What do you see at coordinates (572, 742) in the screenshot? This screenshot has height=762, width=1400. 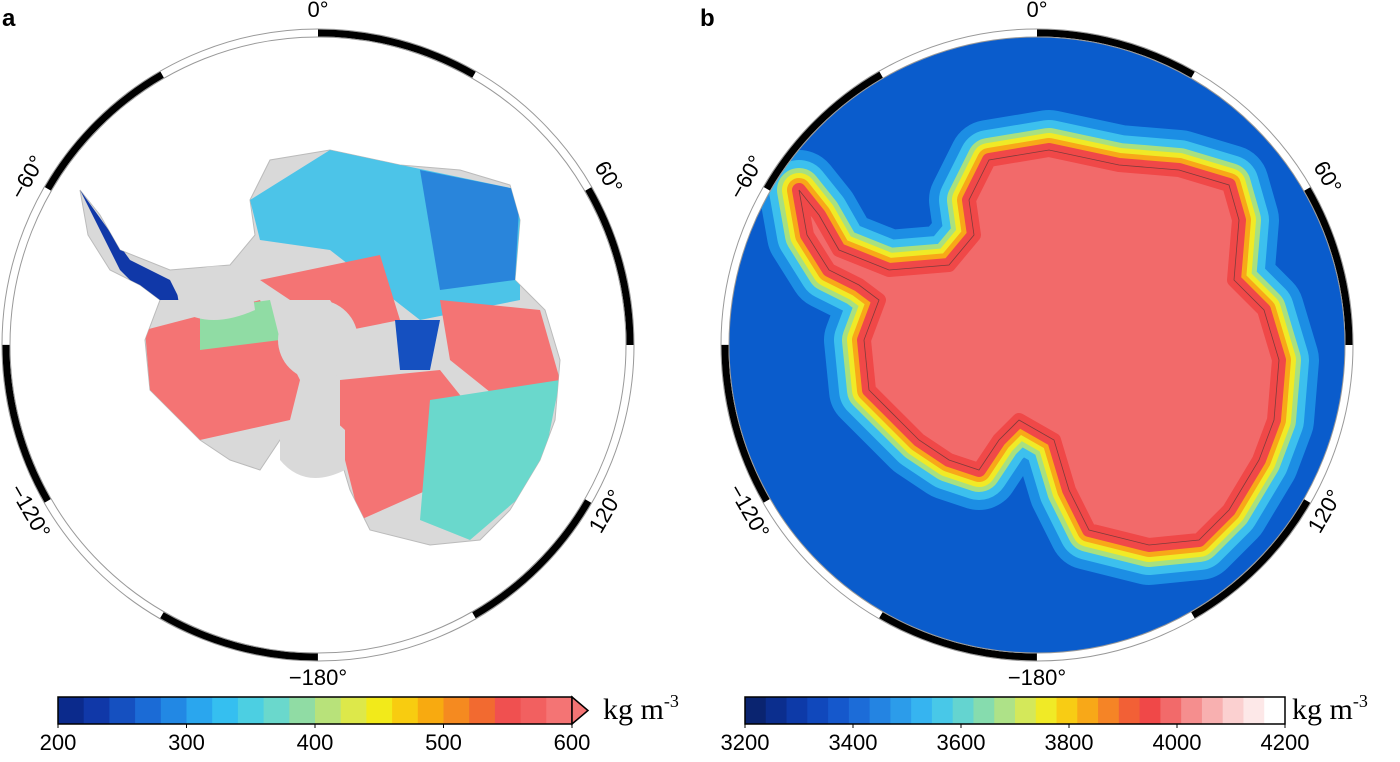 I see `colorbar-tick-label: 600` at bounding box center [572, 742].